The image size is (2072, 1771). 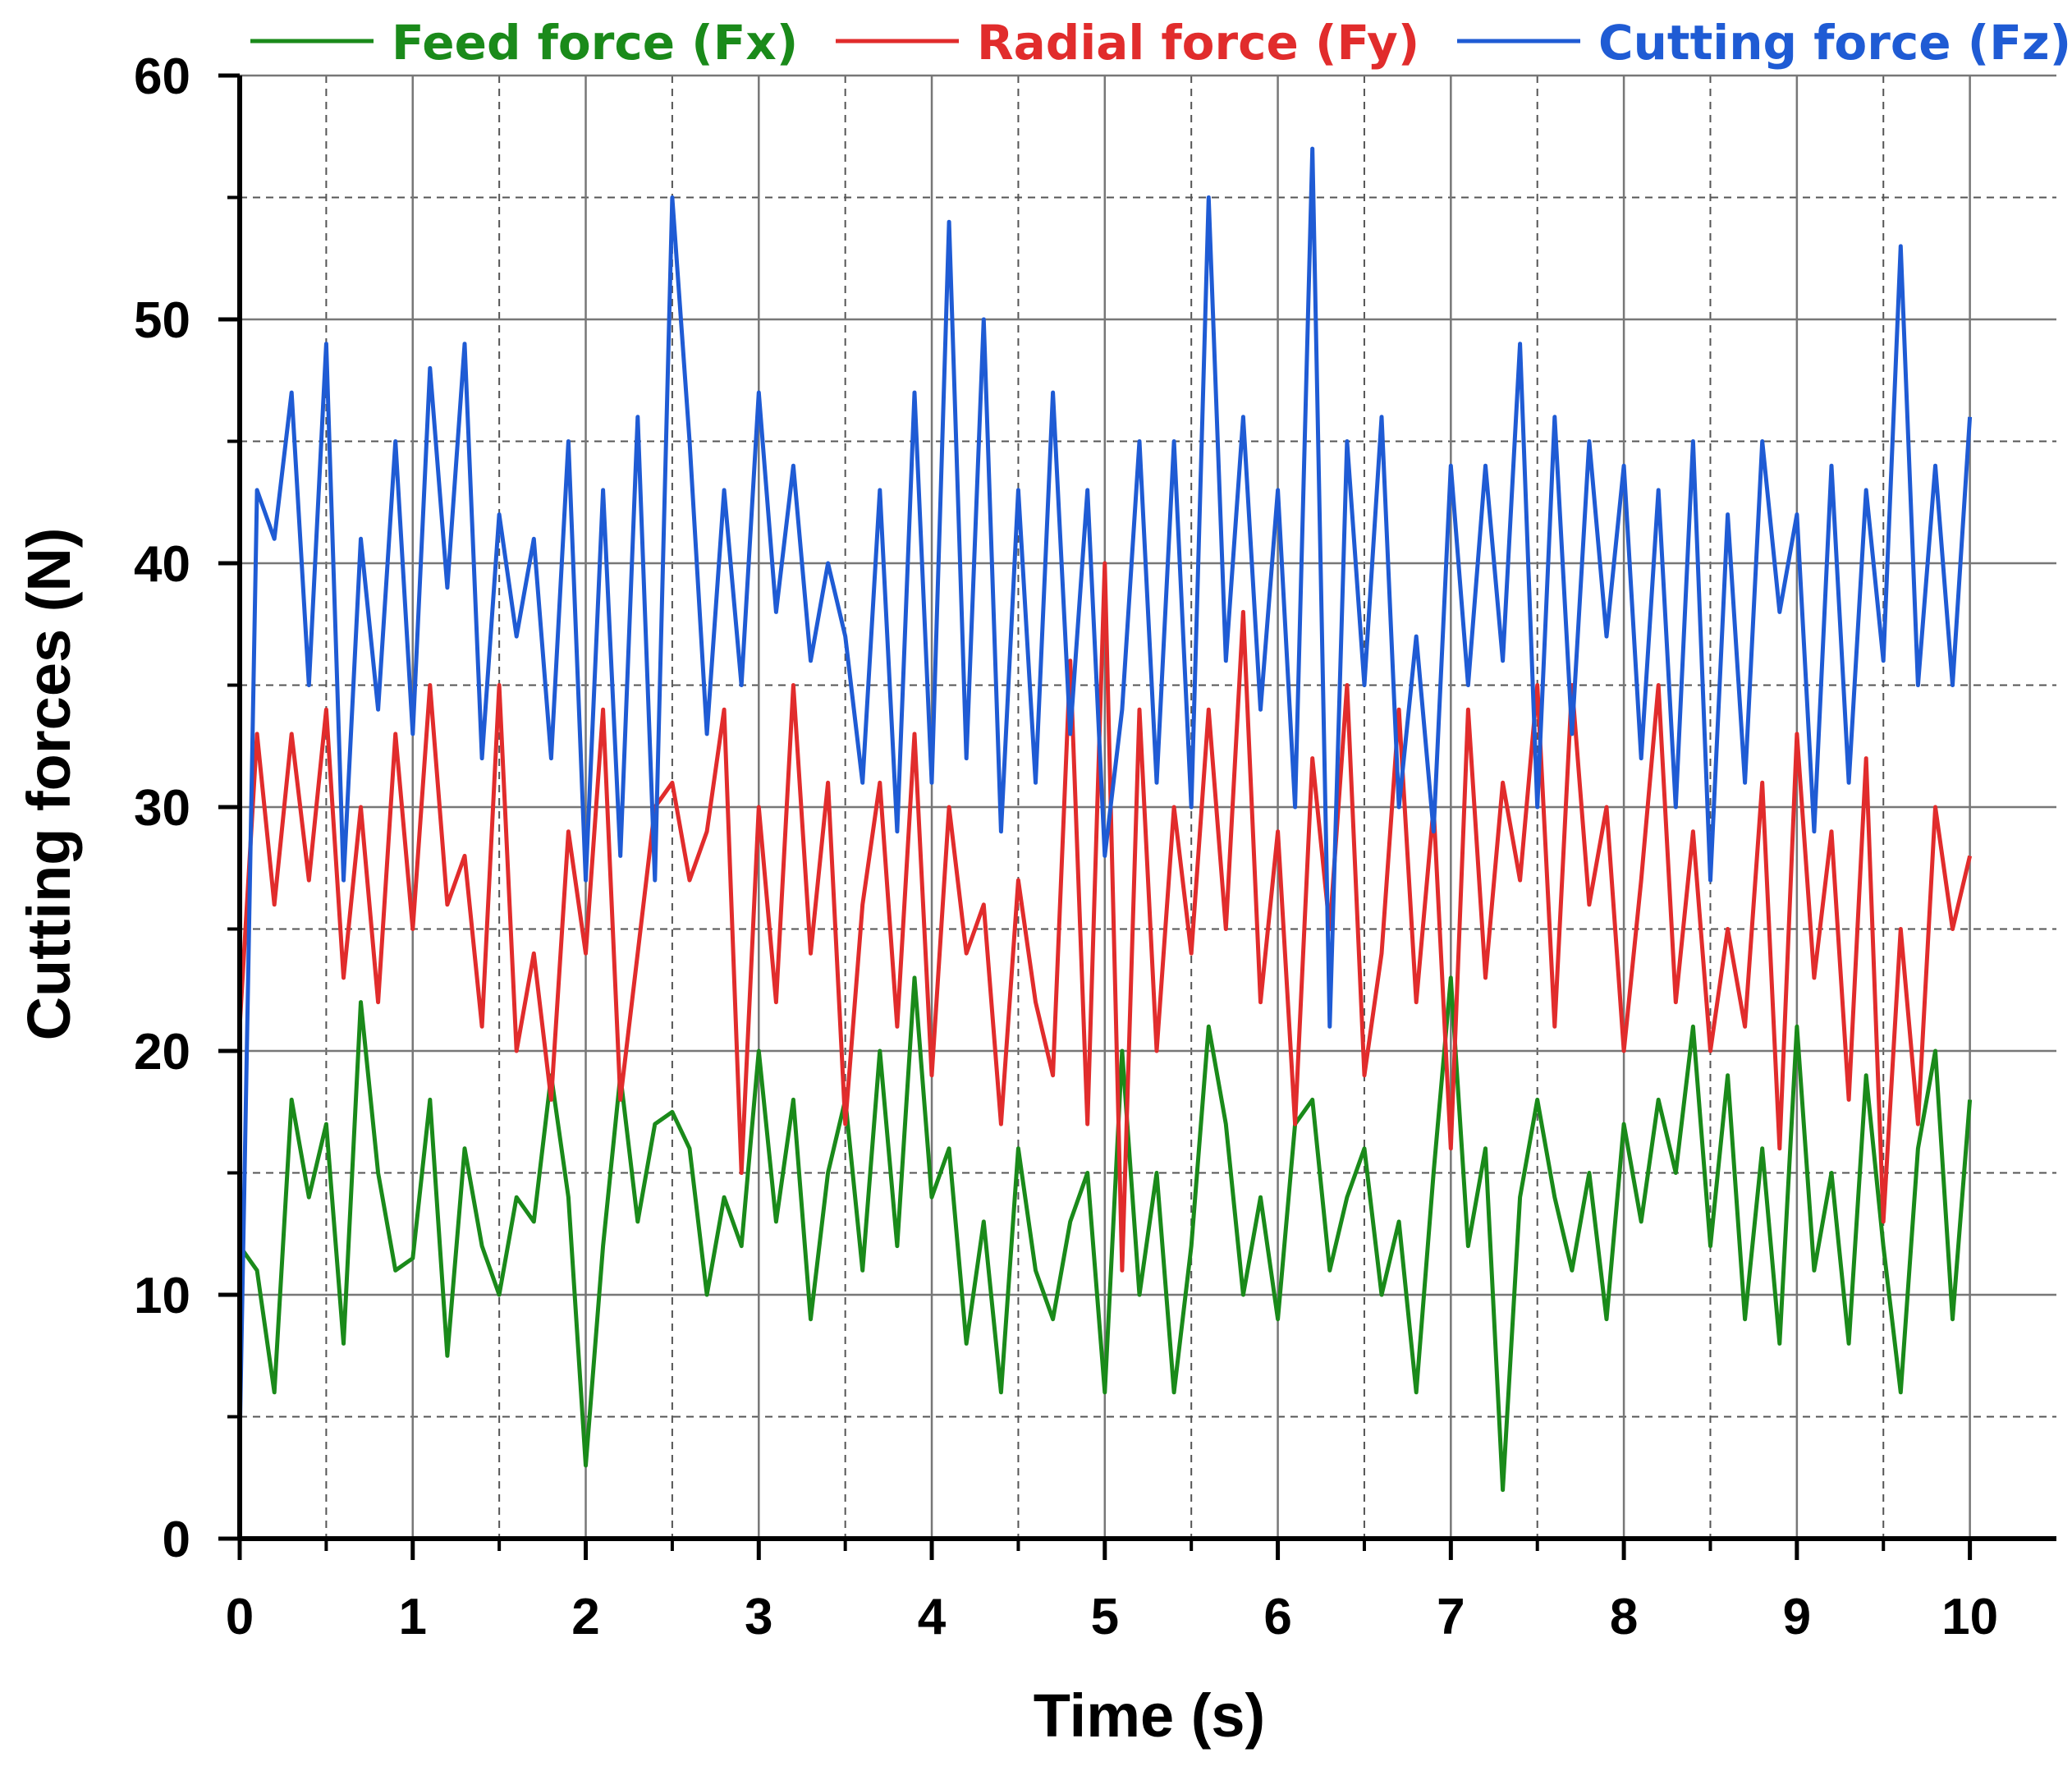 What do you see at coordinates (162, 1296) in the screenshot?
I see `y-tick-label: 10` at bounding box center [162, 1296].